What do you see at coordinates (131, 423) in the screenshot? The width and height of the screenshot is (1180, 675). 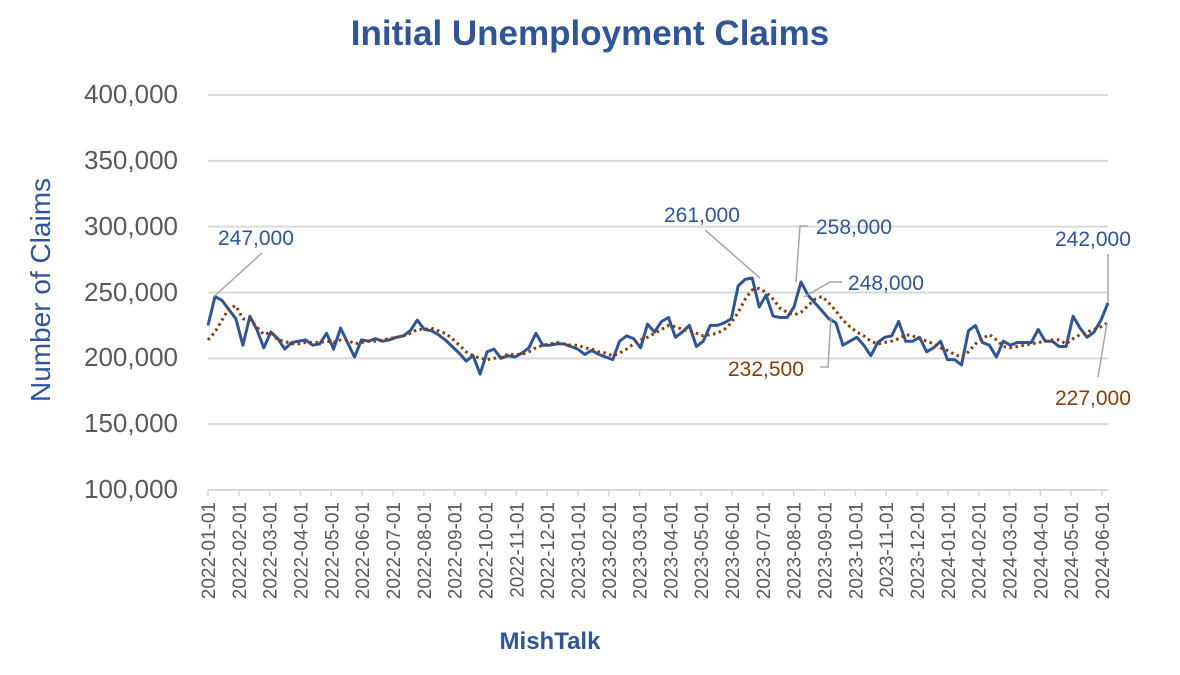 I see `y-tick-label: 150,000` at bounding box center [131, 423].